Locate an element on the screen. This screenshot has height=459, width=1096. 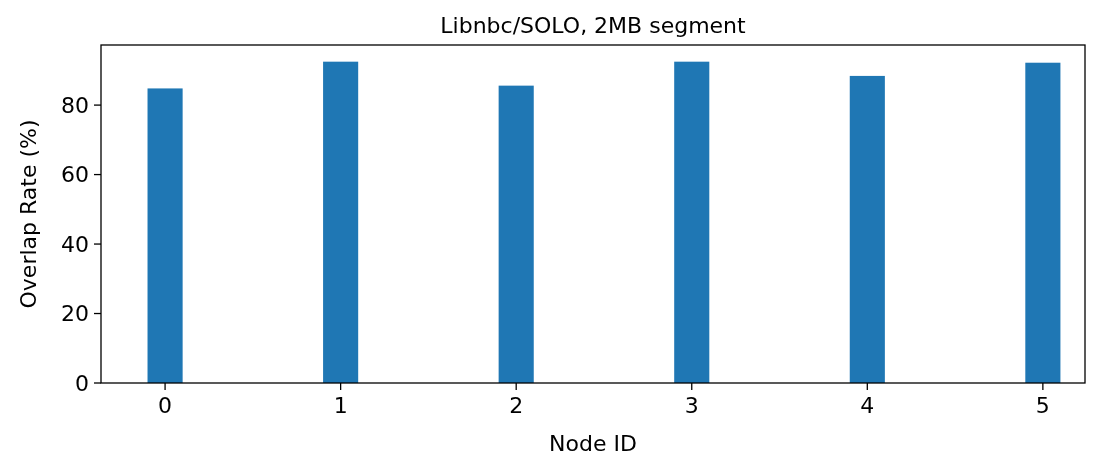
y-tick-label: 0 is located at coordinates (82, 383).